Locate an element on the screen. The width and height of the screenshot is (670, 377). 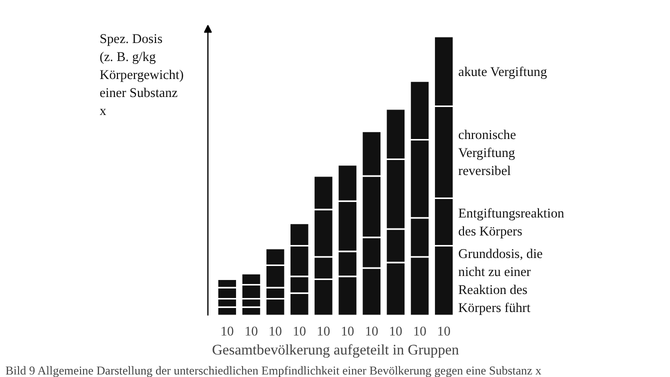
x-axis-title: Gesamtbevölkerung aufgeteilt in Gruppen is located at coordinates (336, 350).